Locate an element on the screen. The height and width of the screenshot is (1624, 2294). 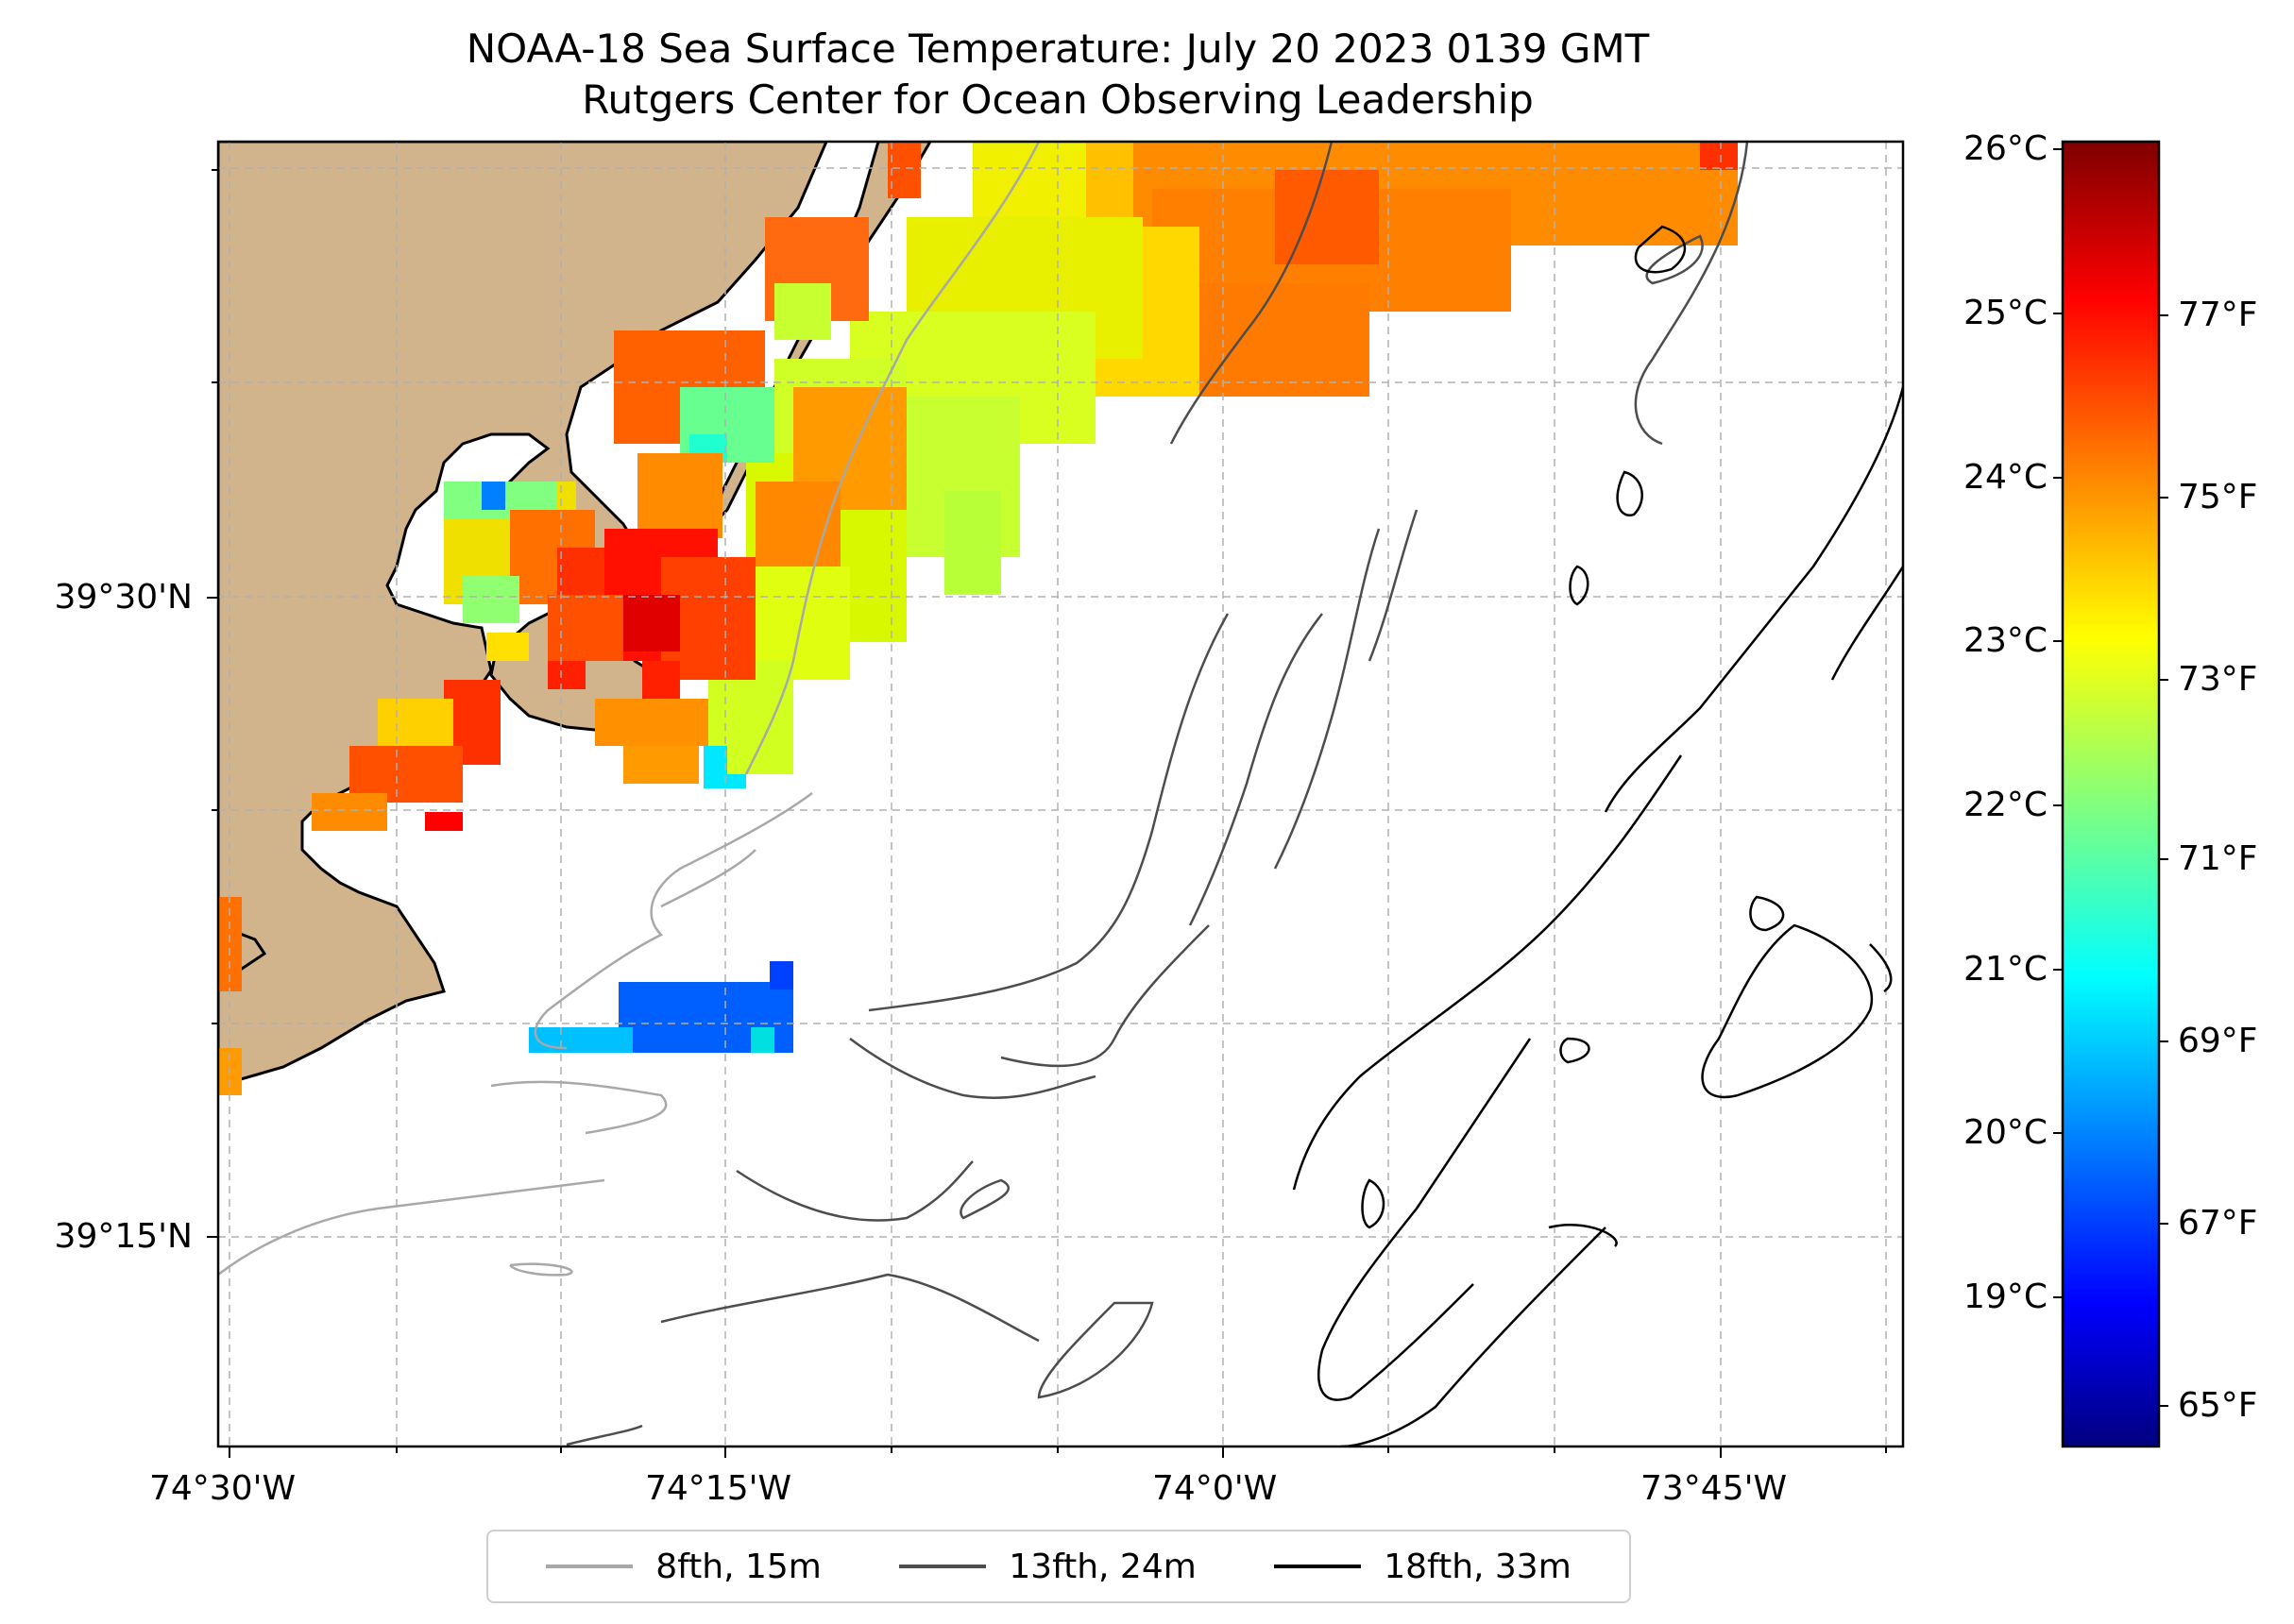
legend-line-13fth is located at coordinates (943, 1566).